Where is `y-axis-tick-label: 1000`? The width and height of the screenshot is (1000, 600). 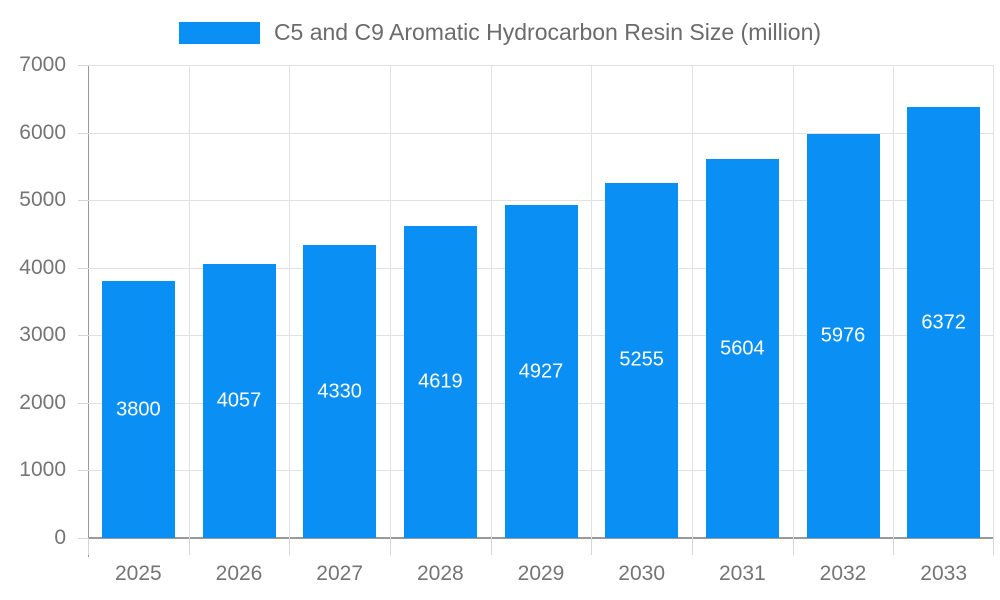
y-axis-tick-label: 1000 is located at coordinates (42, 470).